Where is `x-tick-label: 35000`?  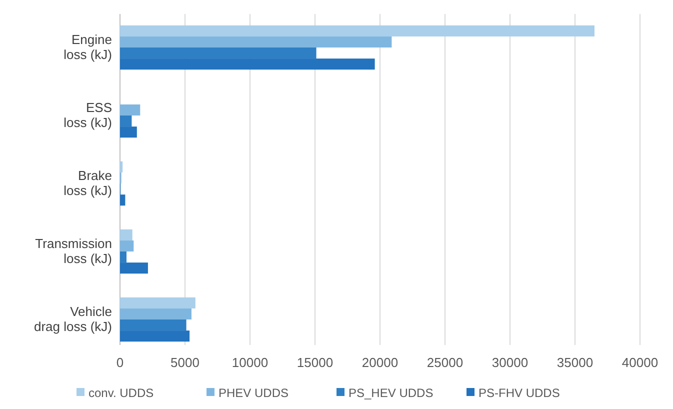 x-tick-label: 35000 is located at coordinates (575, 362).